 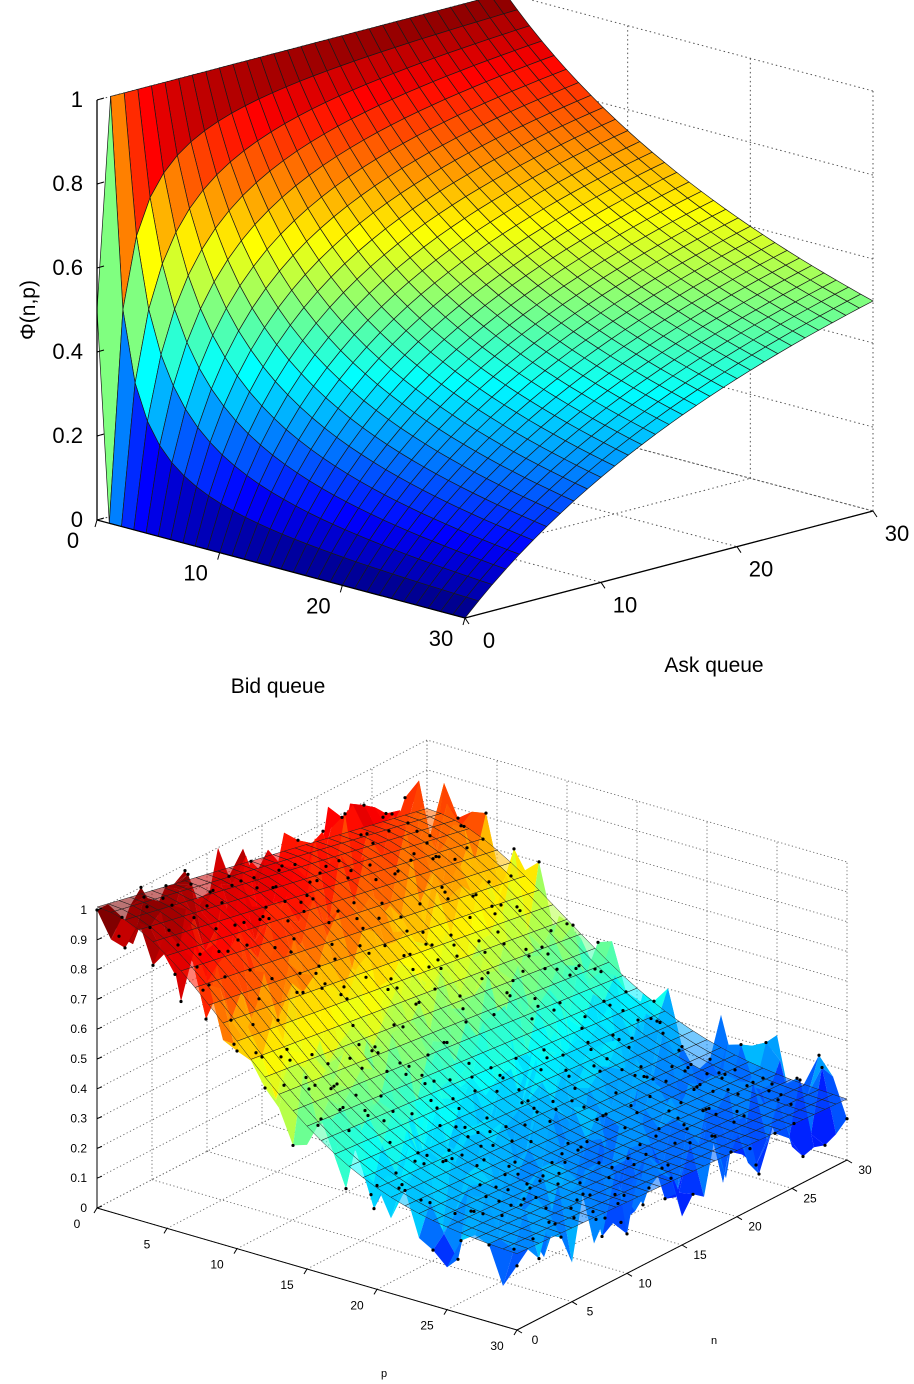 What do you see at coordinates (427, 1326) in the screenshot?
I see `x-tick-label: 25` at bounding box center [427, 1326].